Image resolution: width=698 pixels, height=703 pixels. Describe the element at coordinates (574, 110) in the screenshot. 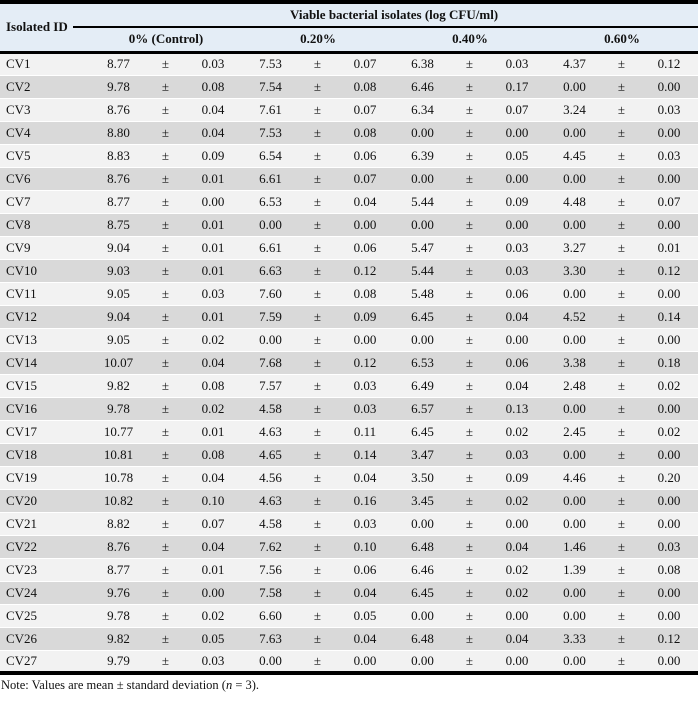

I see `mean-value: 3.24` at that location.